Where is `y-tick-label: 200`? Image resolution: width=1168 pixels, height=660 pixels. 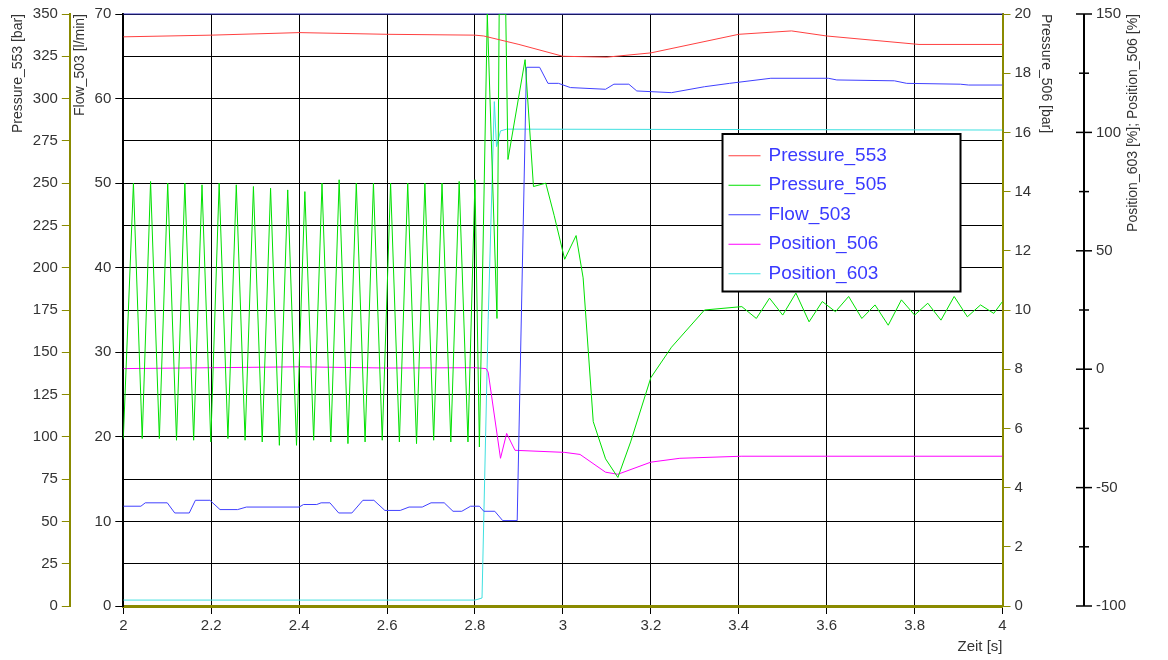
y-tick-label: 200 is located at coordinates (45, 266).